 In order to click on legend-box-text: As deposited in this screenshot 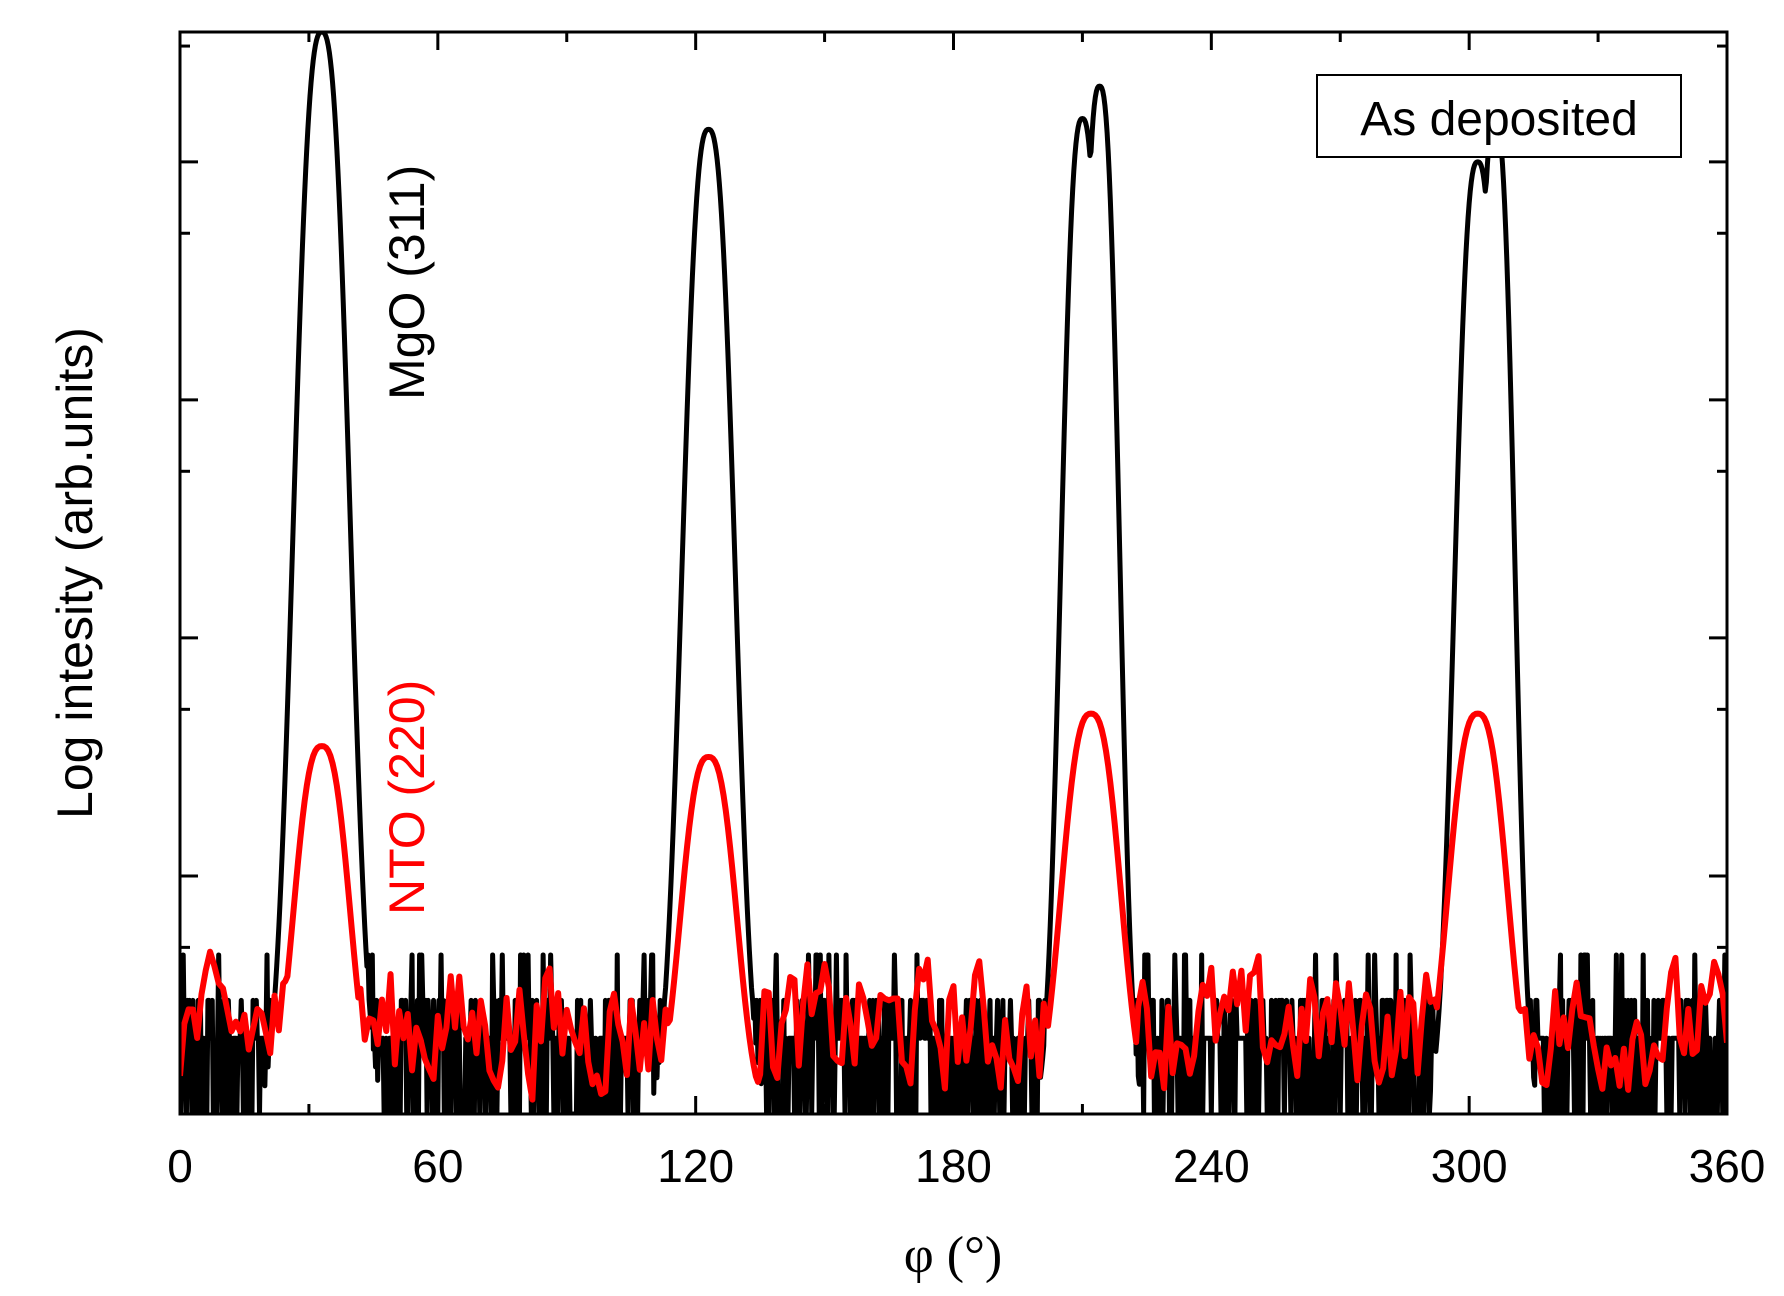, I will do `click(1499, 119)`.